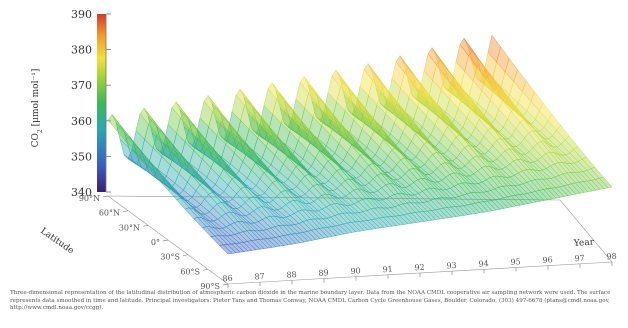 The height and width of the screenshot is (328, 628). What do you see at coordinates (259, 277) in the screenshot?
I see `time-tick-label: 87` at bounding box center [259, 277].